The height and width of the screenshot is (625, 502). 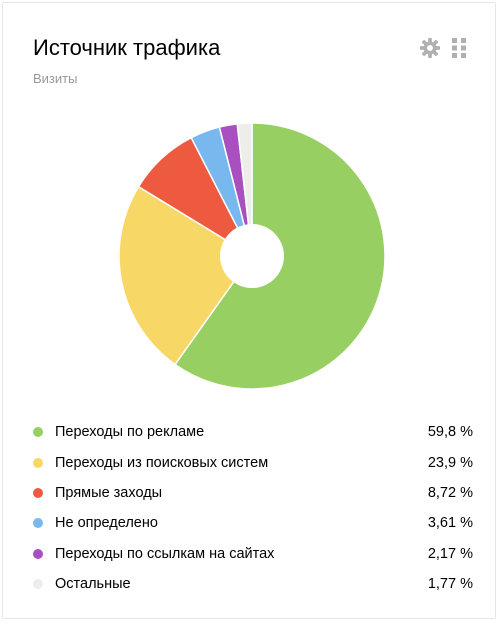 I want to click on legend-value: 3,61 %, so click(x=450, y=523).